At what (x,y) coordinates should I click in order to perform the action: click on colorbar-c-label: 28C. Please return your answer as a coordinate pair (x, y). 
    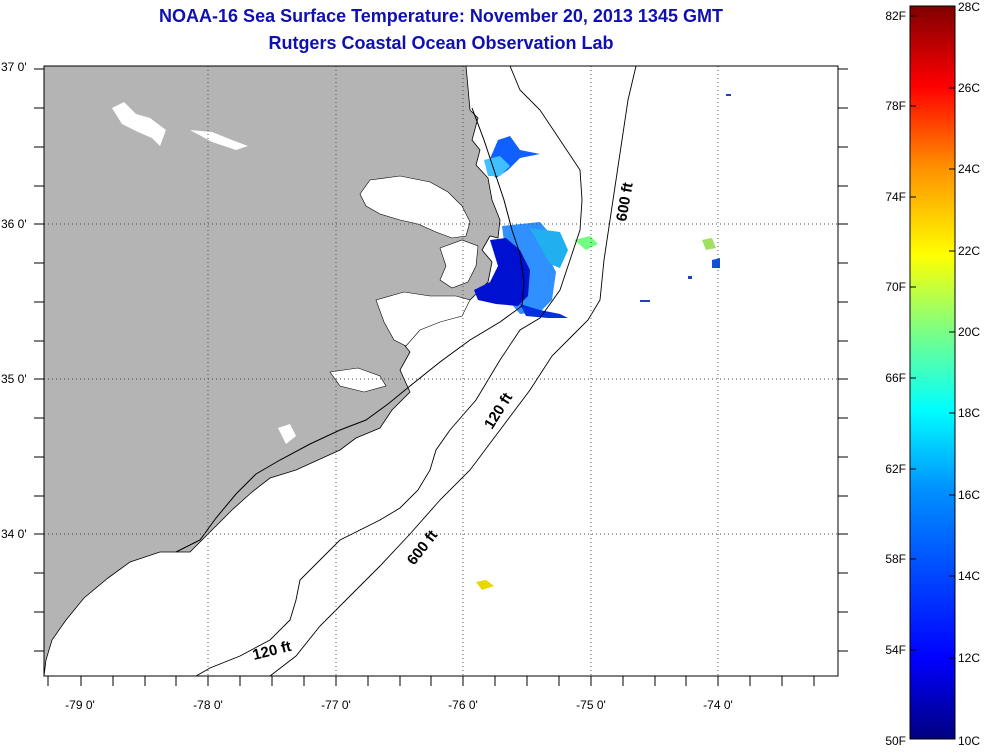
    Looking at the image, I should click on (969, 7).